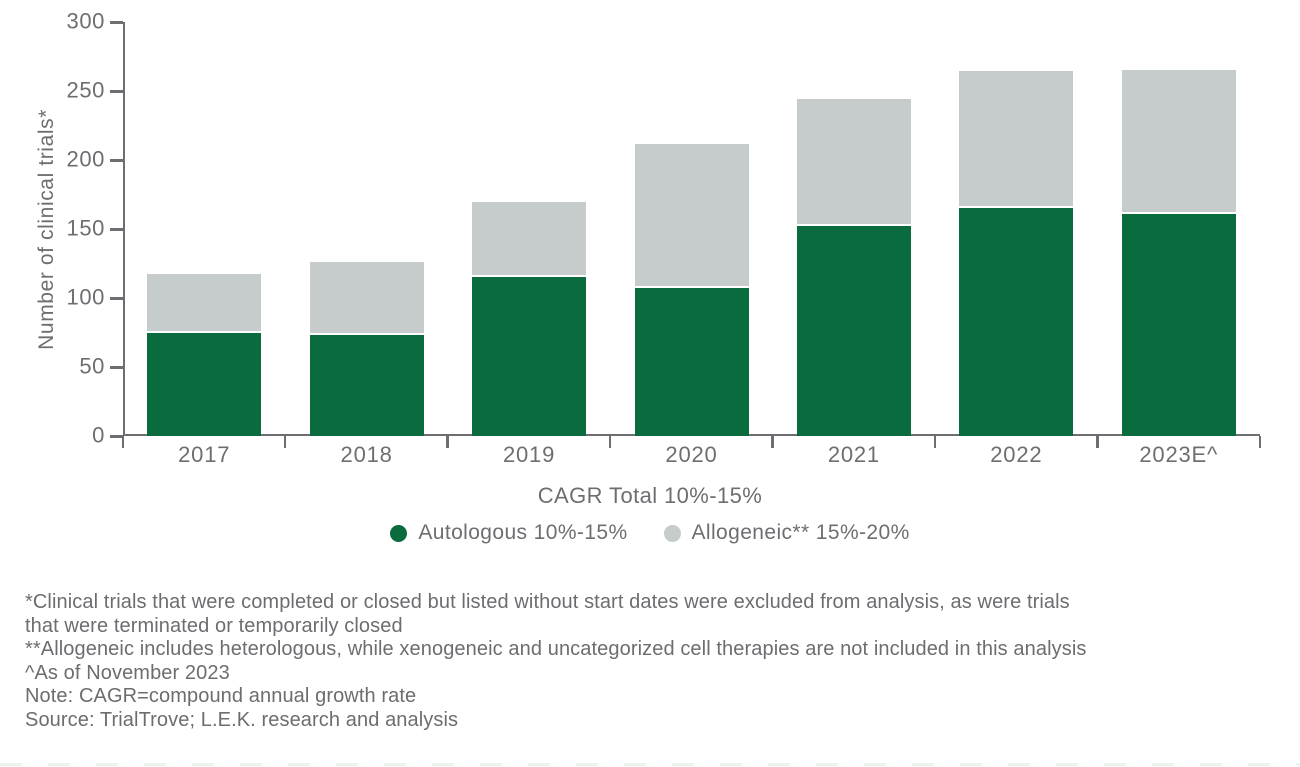  Describe the element at coordinates (85, 228) in the screenshot. I see `y-axis-tick-label: 150` at that location.